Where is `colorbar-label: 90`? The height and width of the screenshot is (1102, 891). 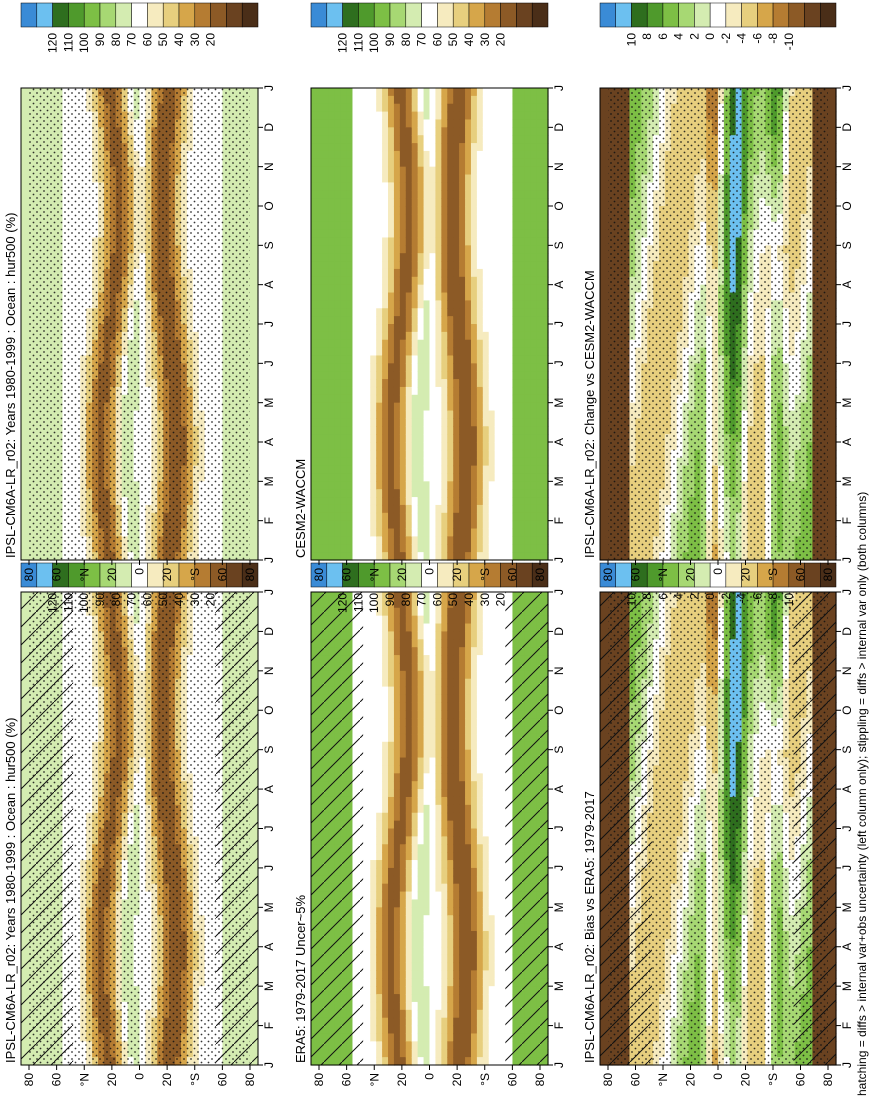 colorbar-label: 90 is located at coordinates (100, 40).